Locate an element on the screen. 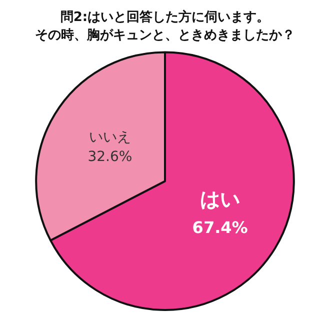 The height and width of the screenshot is (323, 330). chart-title: 問2:はいと回答した方に伺います。 is located at coordinates (165, 17).